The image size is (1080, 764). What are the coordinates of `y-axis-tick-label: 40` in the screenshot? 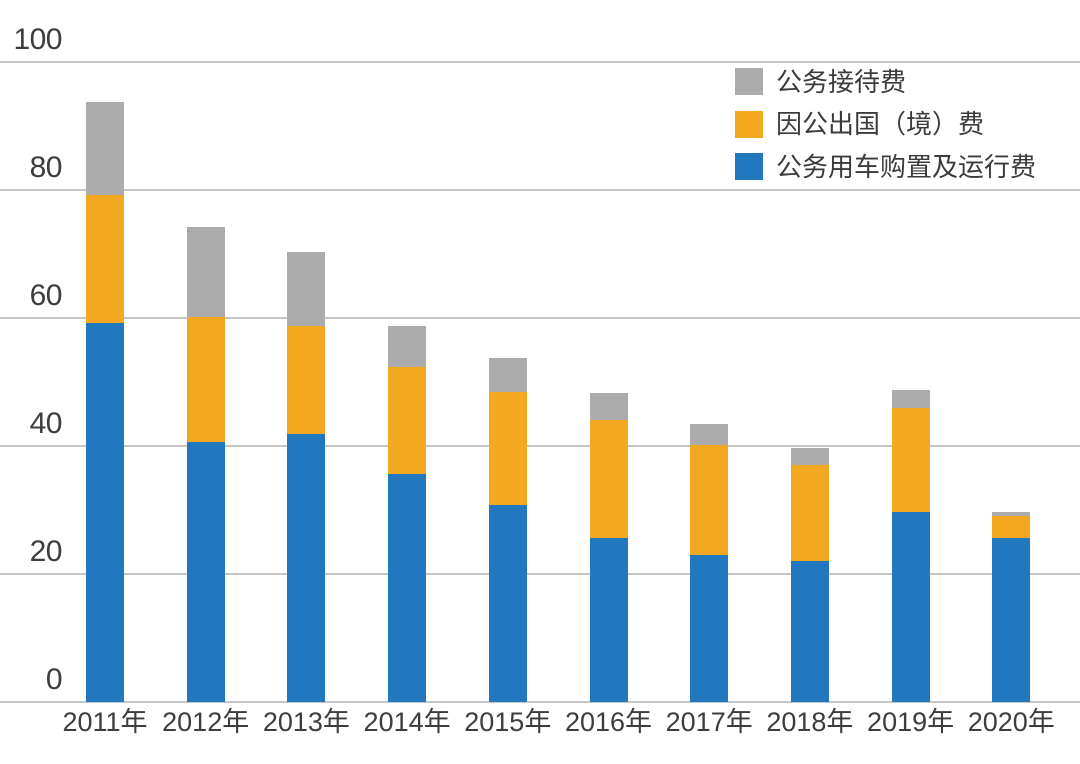 It's located at (46, 423).